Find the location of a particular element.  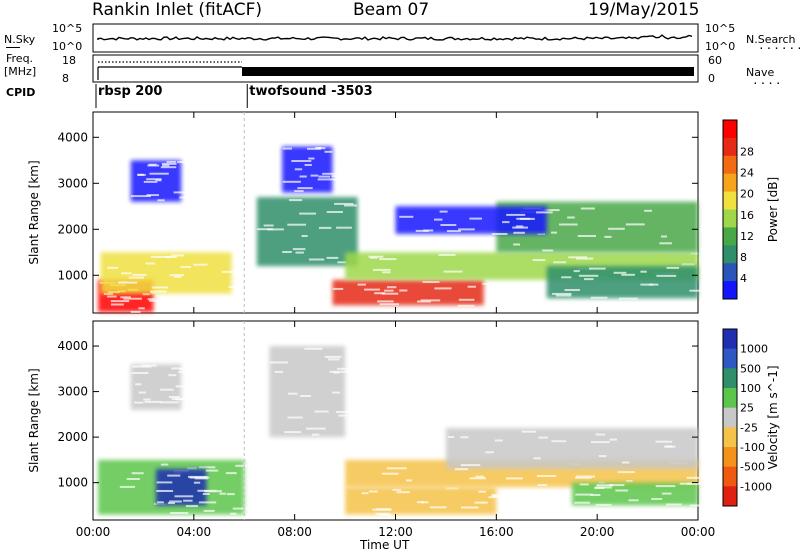

freq-unit: [MHz] is located at coordinates (20, 71).